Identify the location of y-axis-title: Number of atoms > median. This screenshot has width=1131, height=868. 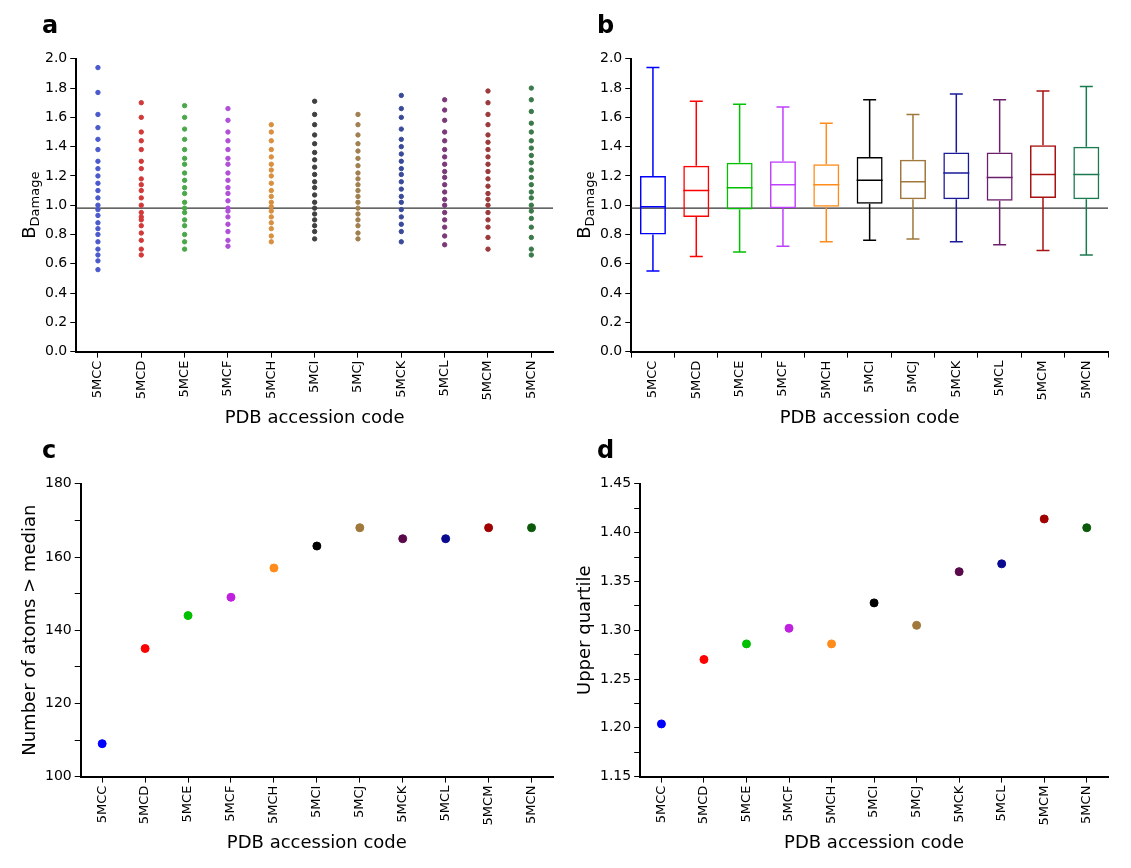
(28, 630).